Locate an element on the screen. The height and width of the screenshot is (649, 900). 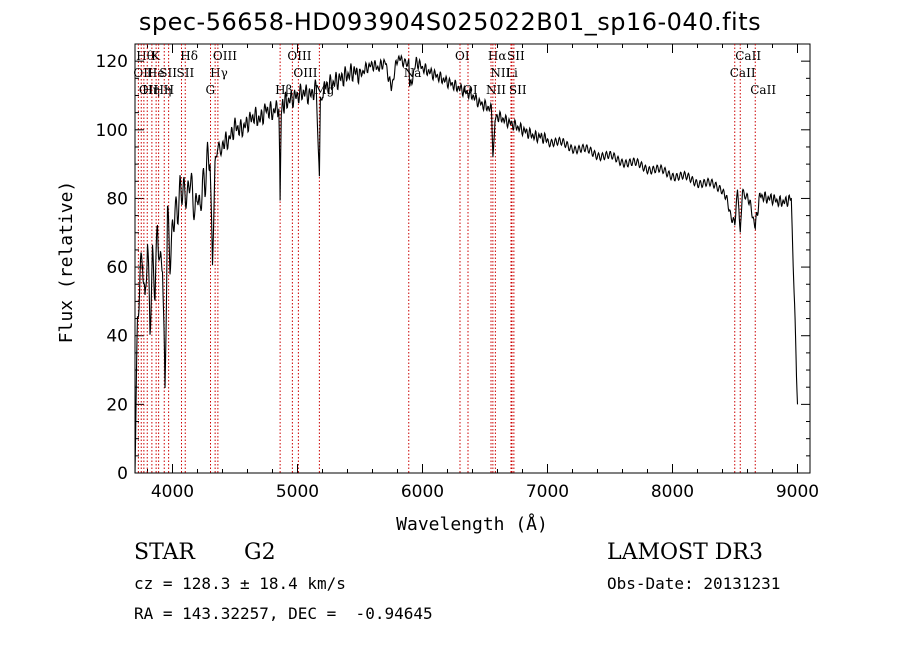
y-tick-label: 120 is located at coordinates (112, 62).